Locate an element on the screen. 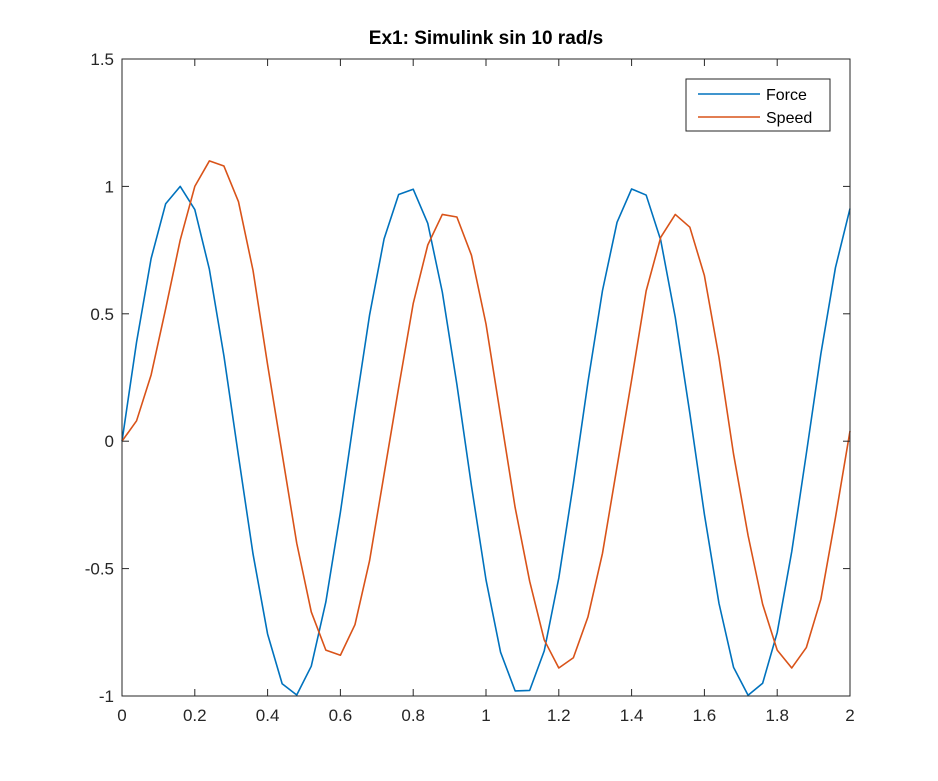 This screenshot has width=938, height=781. x-tick-label: 0 is located at coordinates (121, 715).